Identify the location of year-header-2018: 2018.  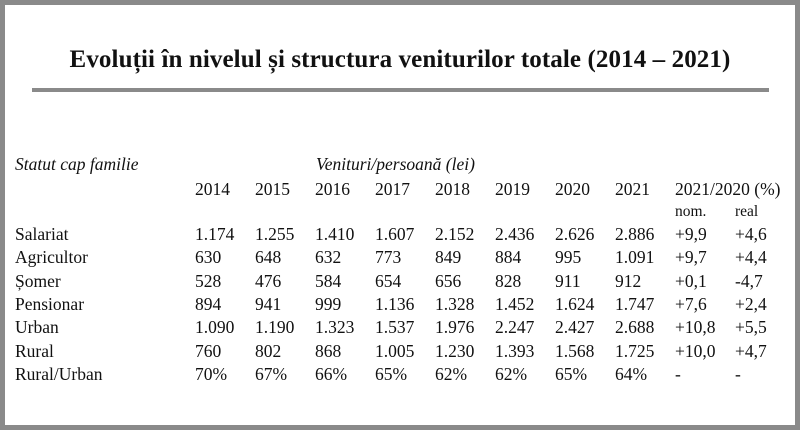
(452, 189).